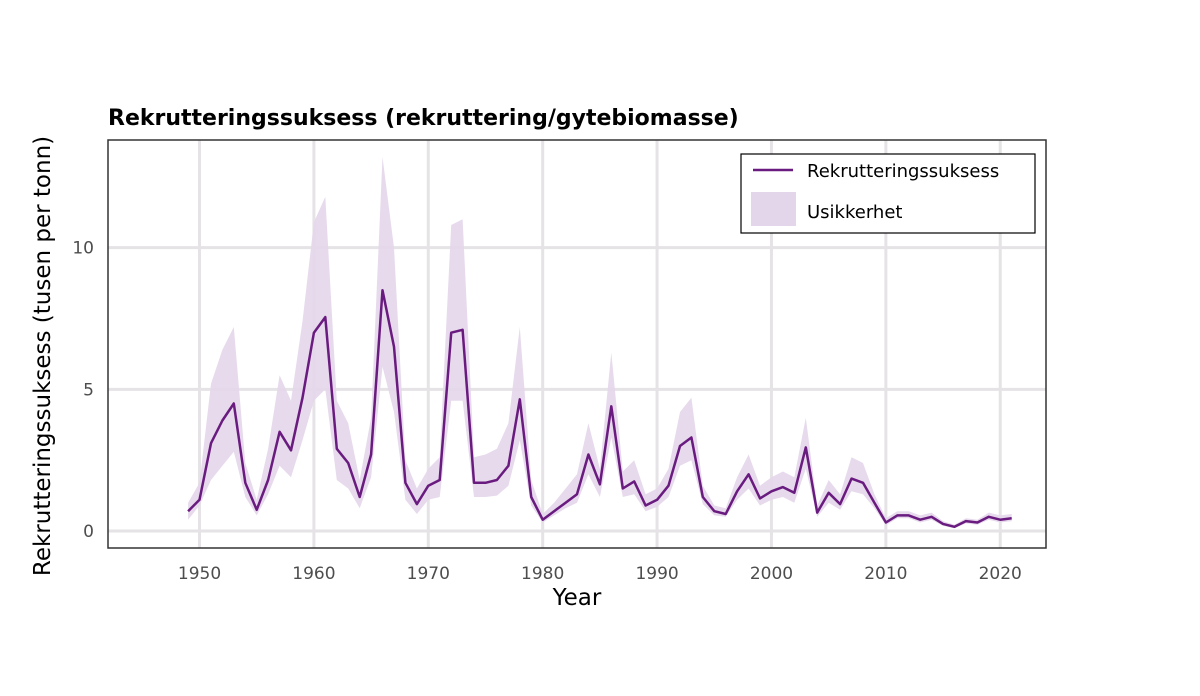  I want to click on x-tick-label: 2010, so click(885, 574).